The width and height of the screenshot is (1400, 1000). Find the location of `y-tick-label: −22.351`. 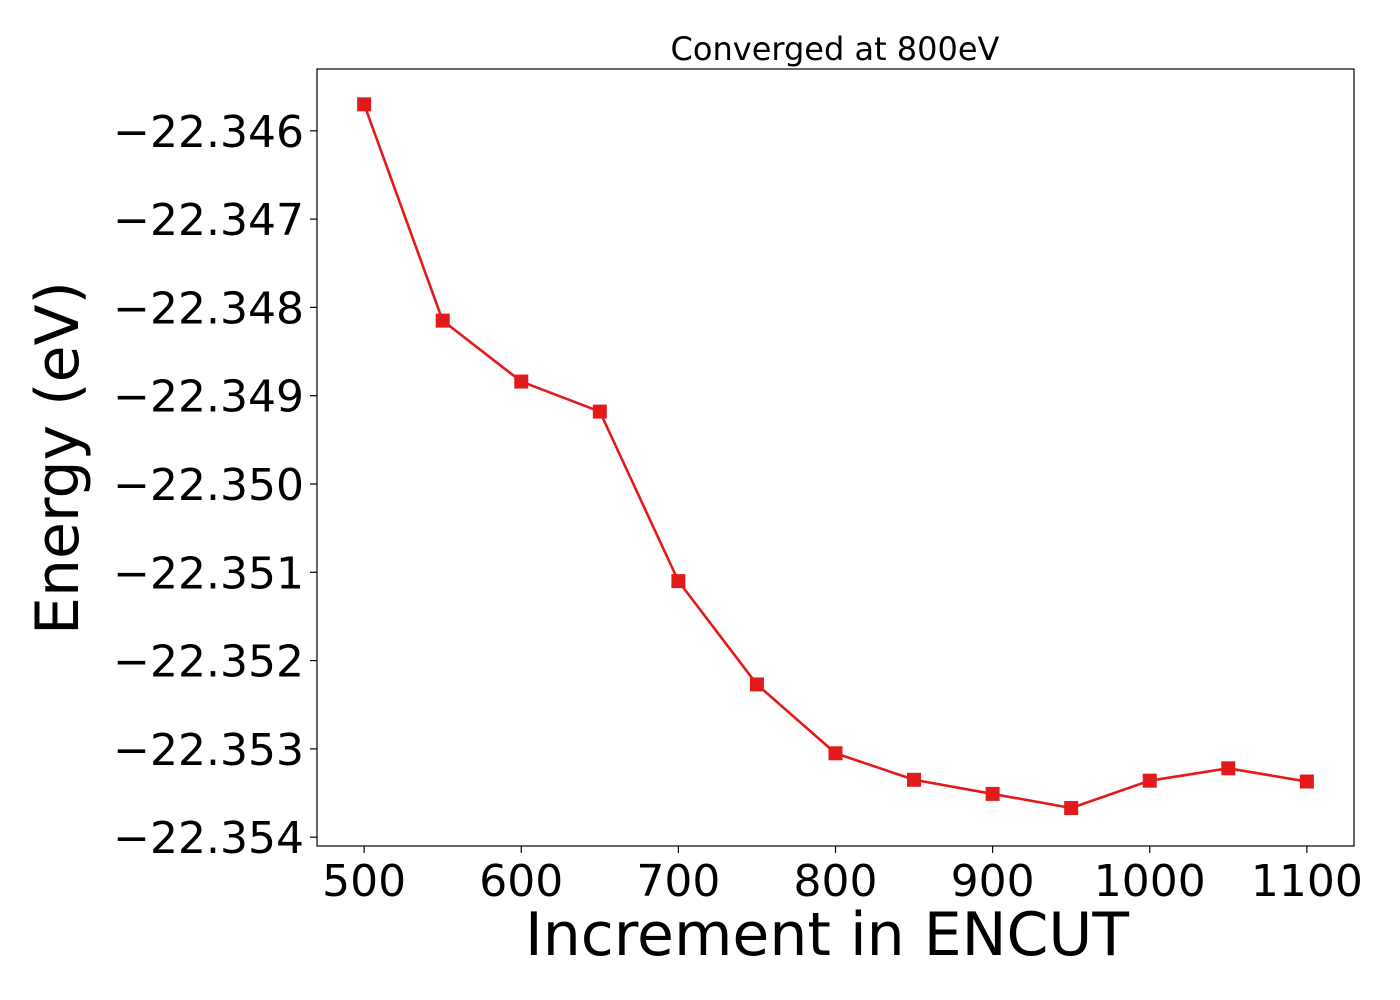

y-tick-label: −22.351 is located at coordinates (208, 573).